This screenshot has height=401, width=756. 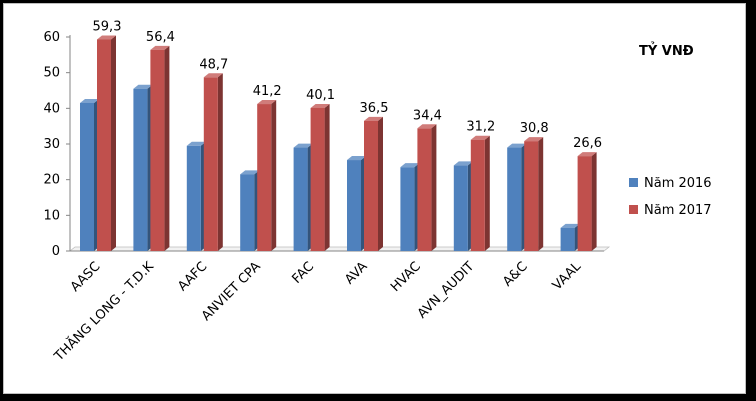 I want to click on x-tick-label: FAC, so click(x=304, y=273).